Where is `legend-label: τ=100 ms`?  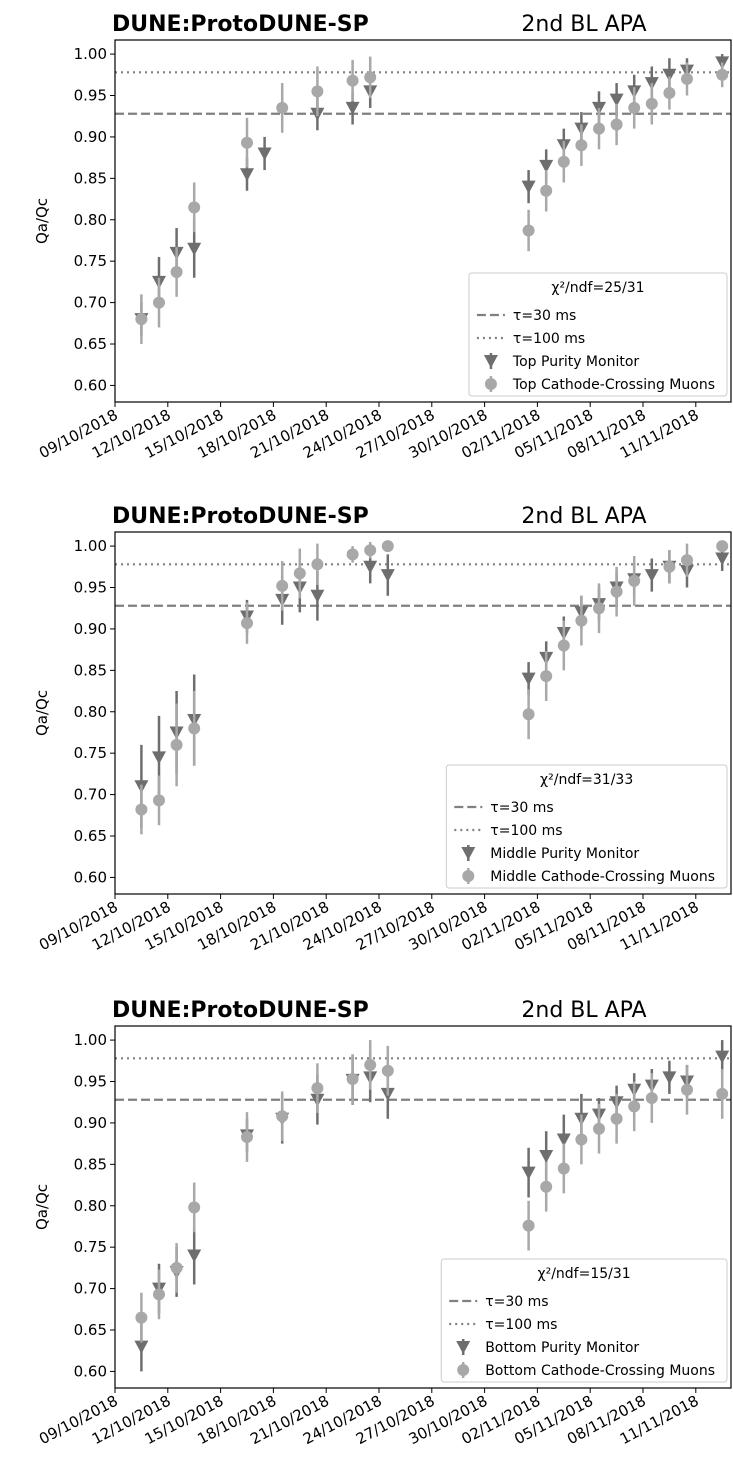 legend-label: τ=100 ms is located at coordinates (526, 831).